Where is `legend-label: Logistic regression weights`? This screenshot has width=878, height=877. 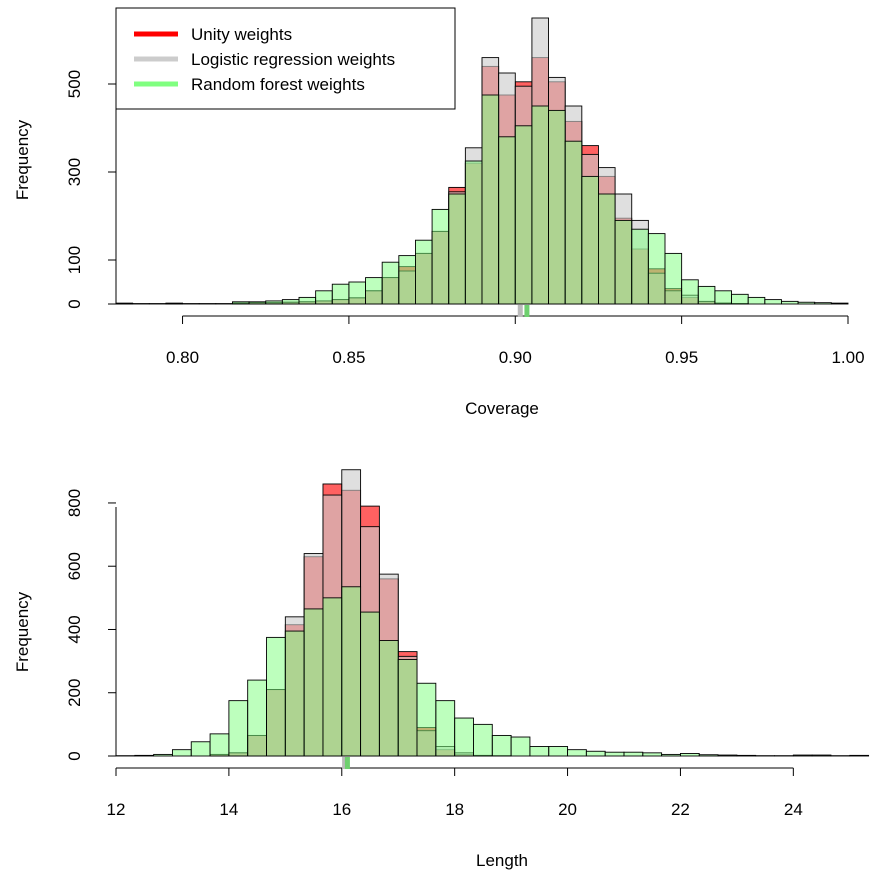
legend-label: Logistic regression weights is located at coordinates (293, 59).